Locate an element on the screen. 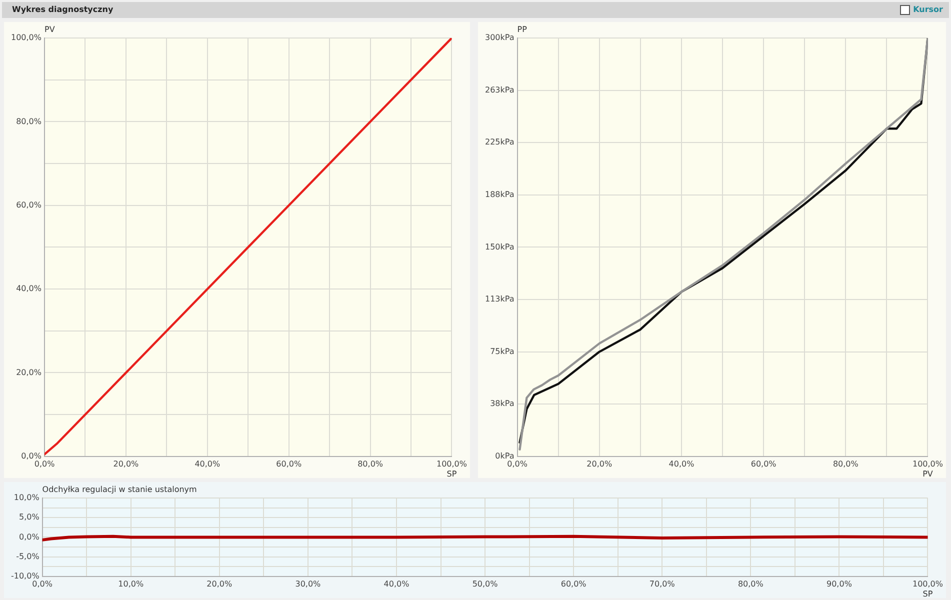  y-tick-label: 225kPa is located at coordinates (499, 142).